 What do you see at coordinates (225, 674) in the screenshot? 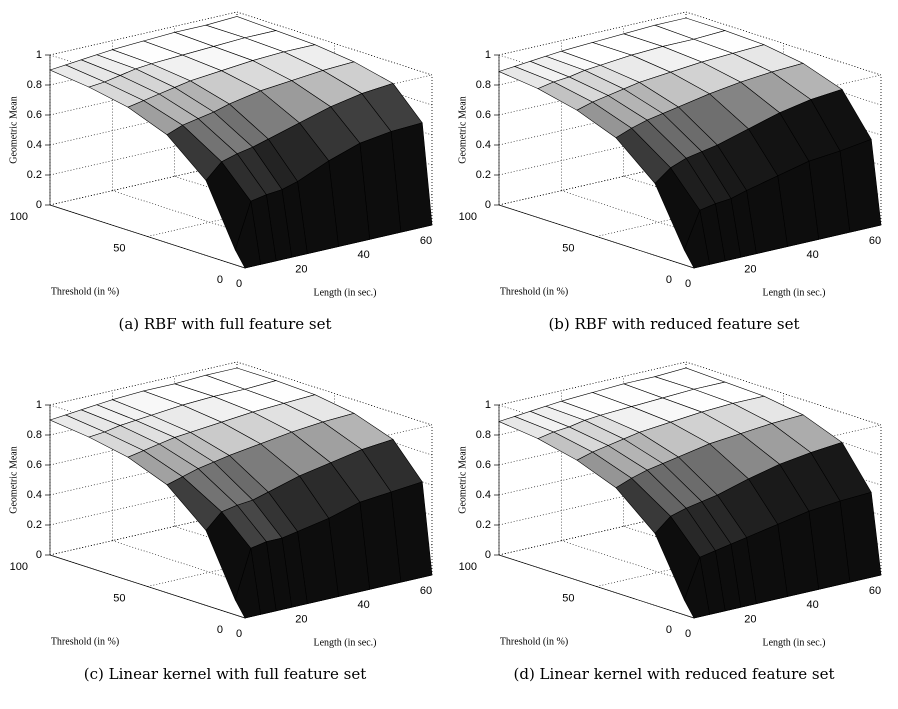
I see `caption: (c) Linear kernel with full feature set` at bounding box center [225, 674].